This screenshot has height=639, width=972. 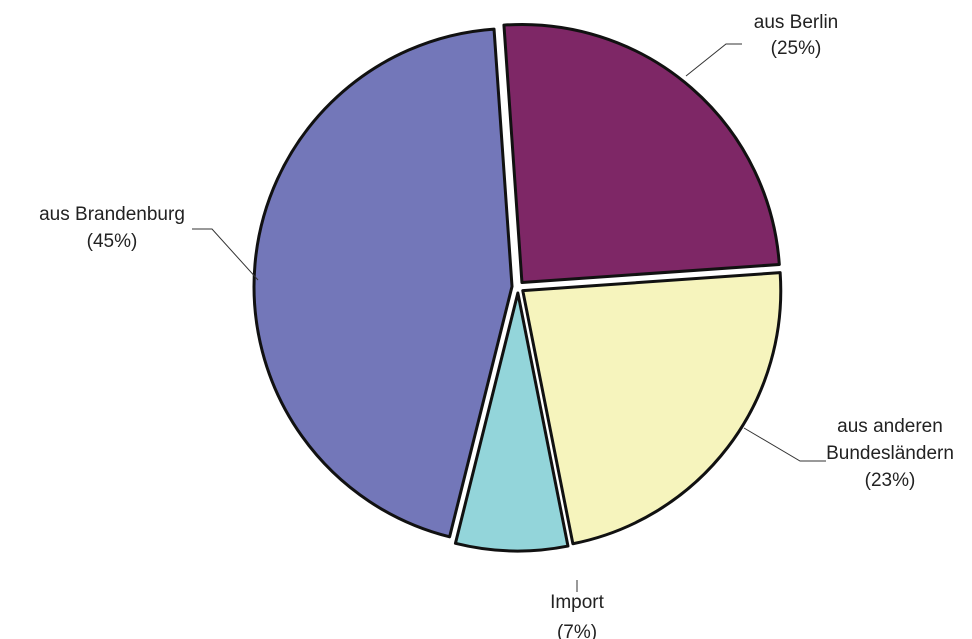 What do you see at coordinates (796, 22) in the screenshot?
I see `label-name: aus Berlin` at bounding box center [796, 22].